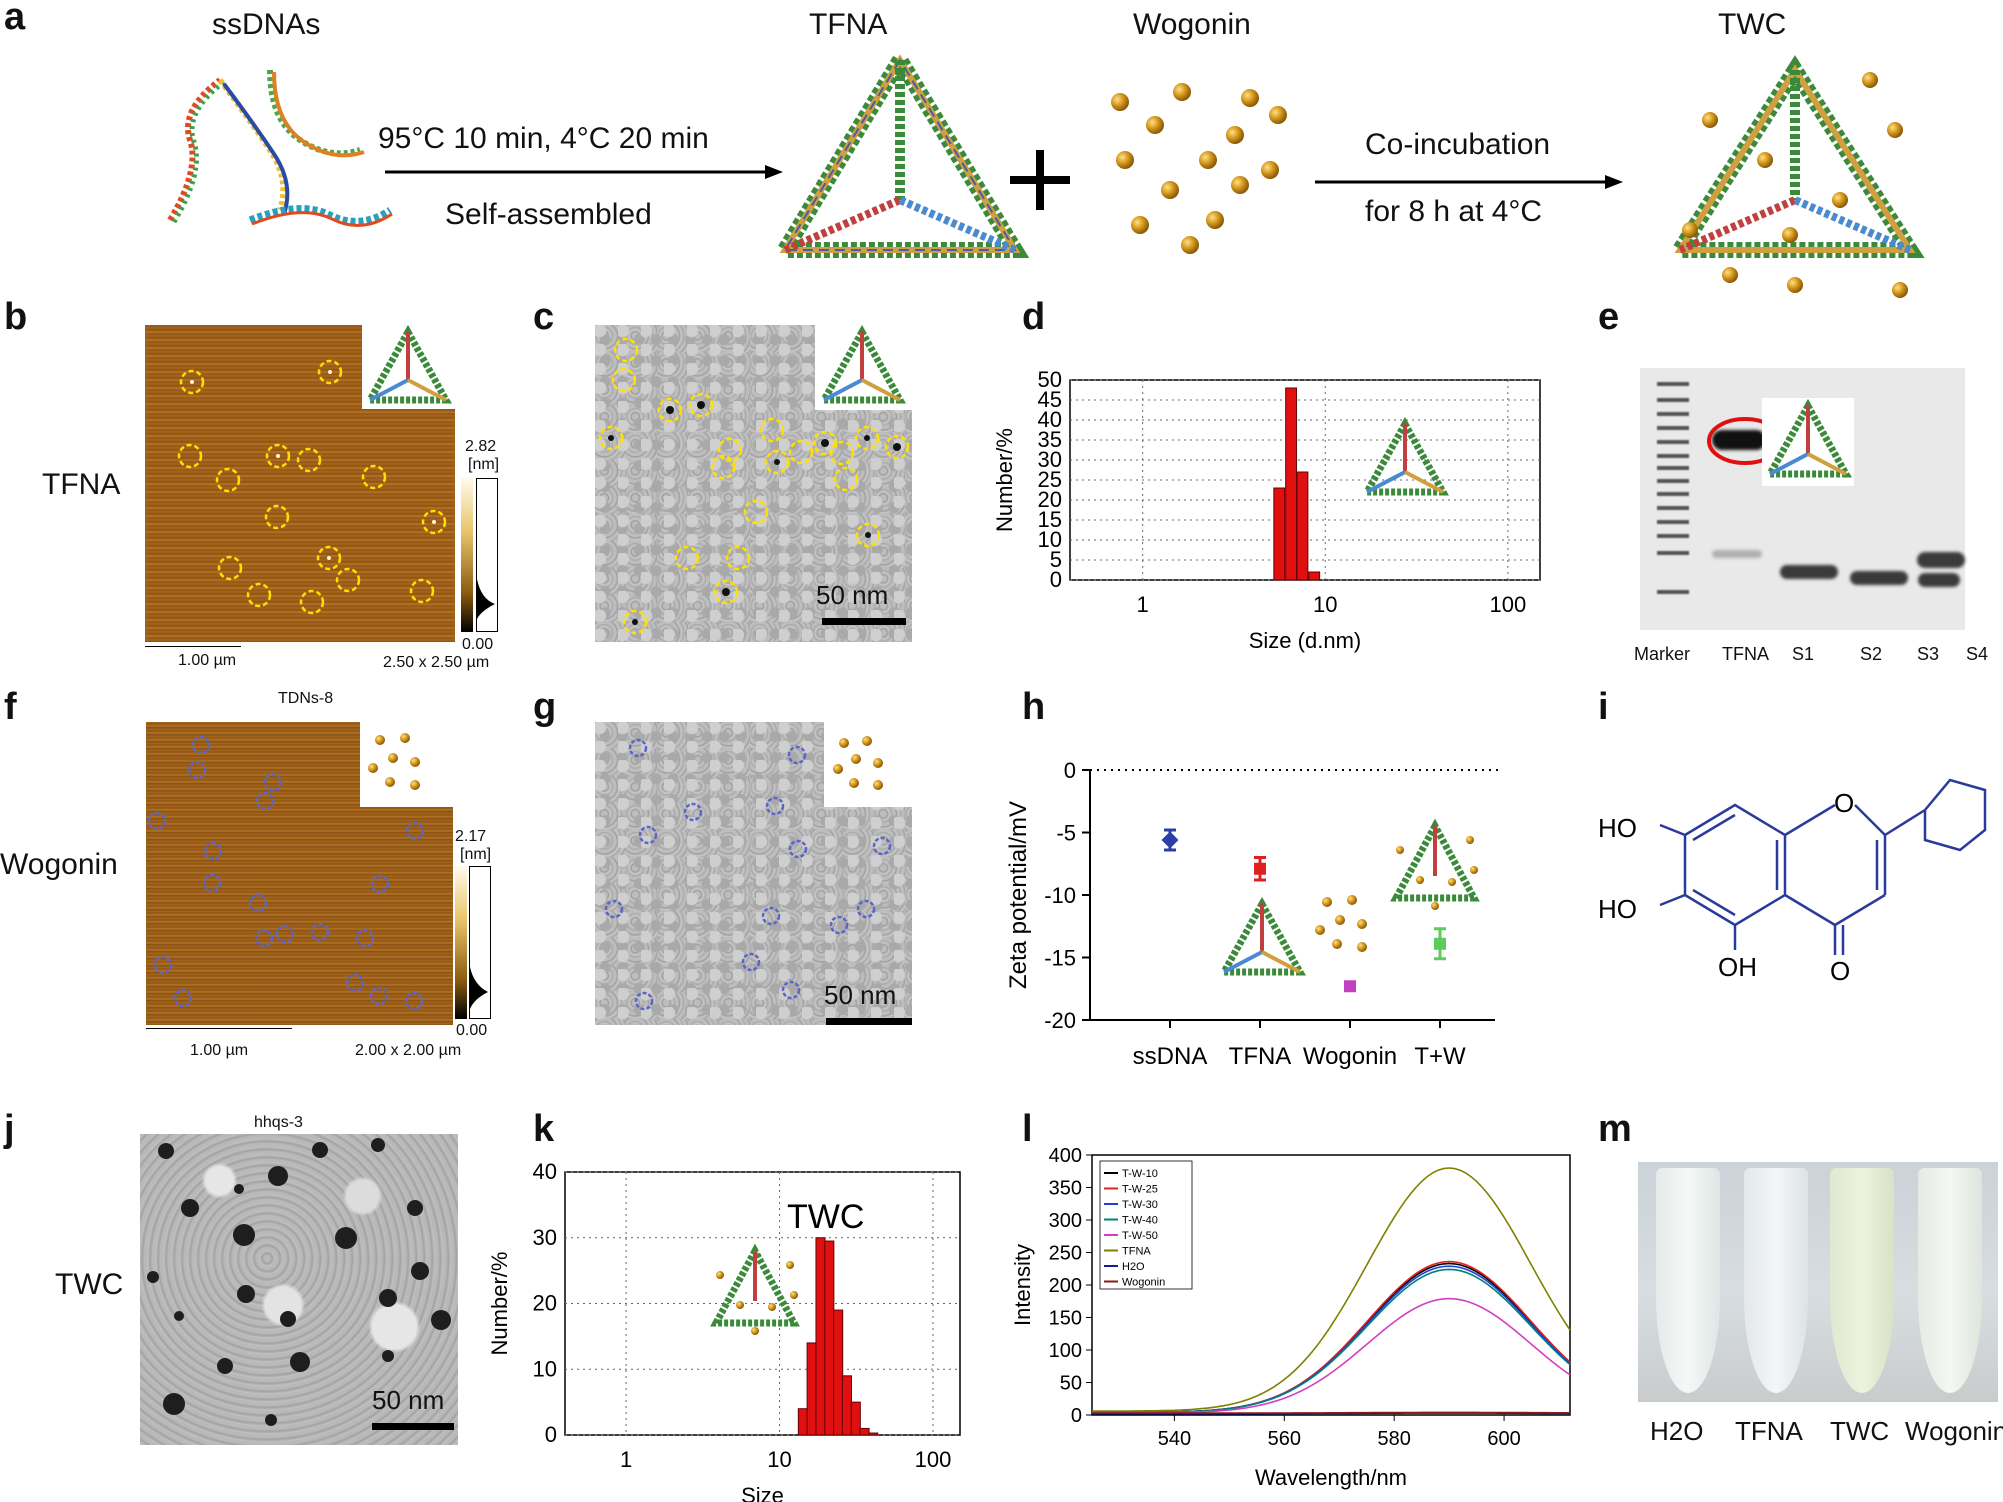 This screenshot has width=2003, height=1502. What do you see at coordinates (1140, 1205) in the screenshot?
I see `legend-label: T-W-30` at bounding box center [1140, 1205].